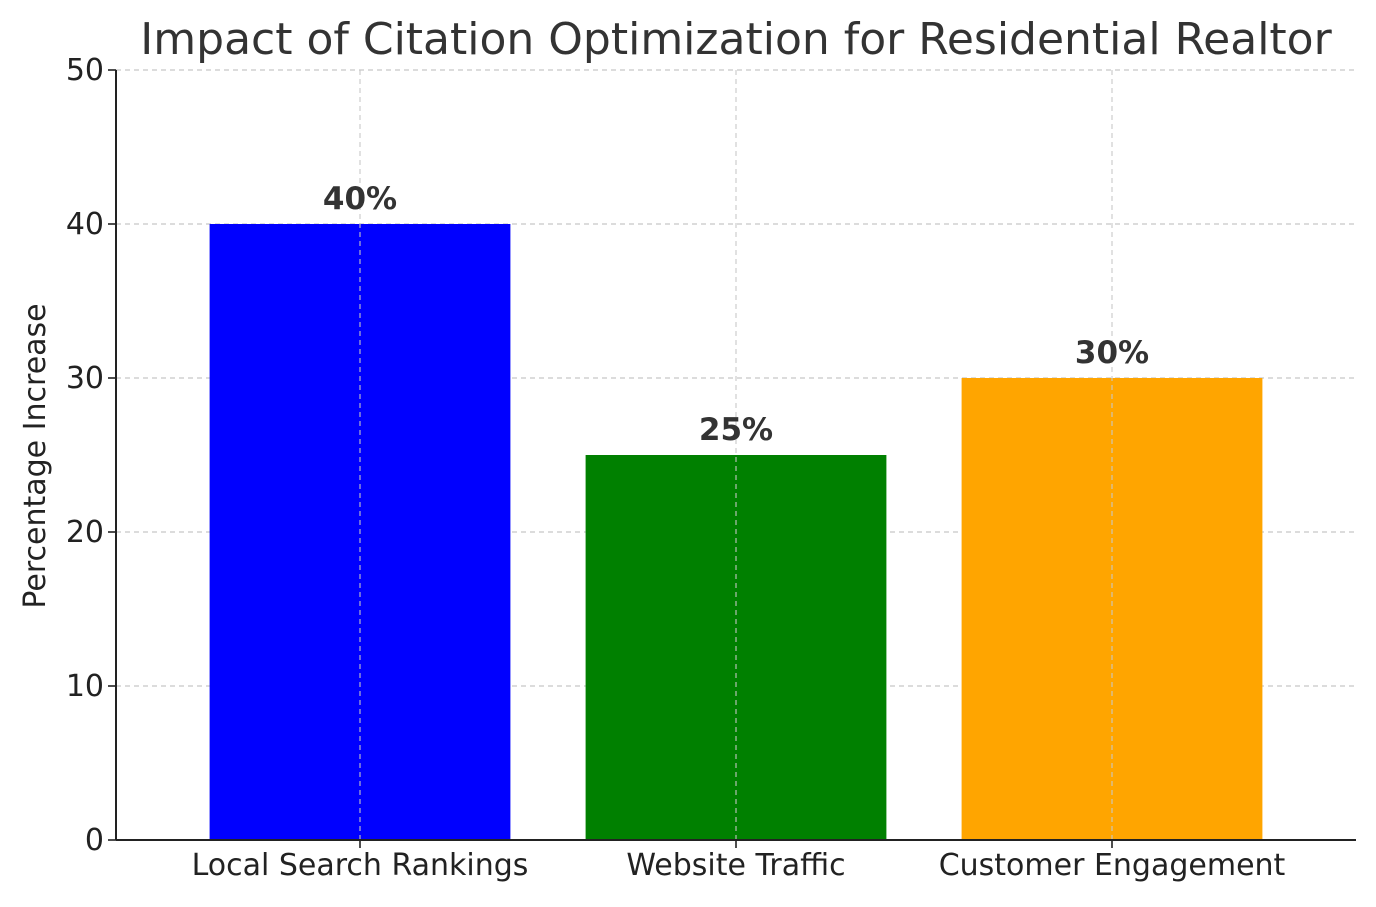 Image resolution: width=1376 pixels, height=907 pixels. Describe the element at coordinates (35, 455) in the screenshot. I see `y-axis-label: Percentage Increase` at that location.